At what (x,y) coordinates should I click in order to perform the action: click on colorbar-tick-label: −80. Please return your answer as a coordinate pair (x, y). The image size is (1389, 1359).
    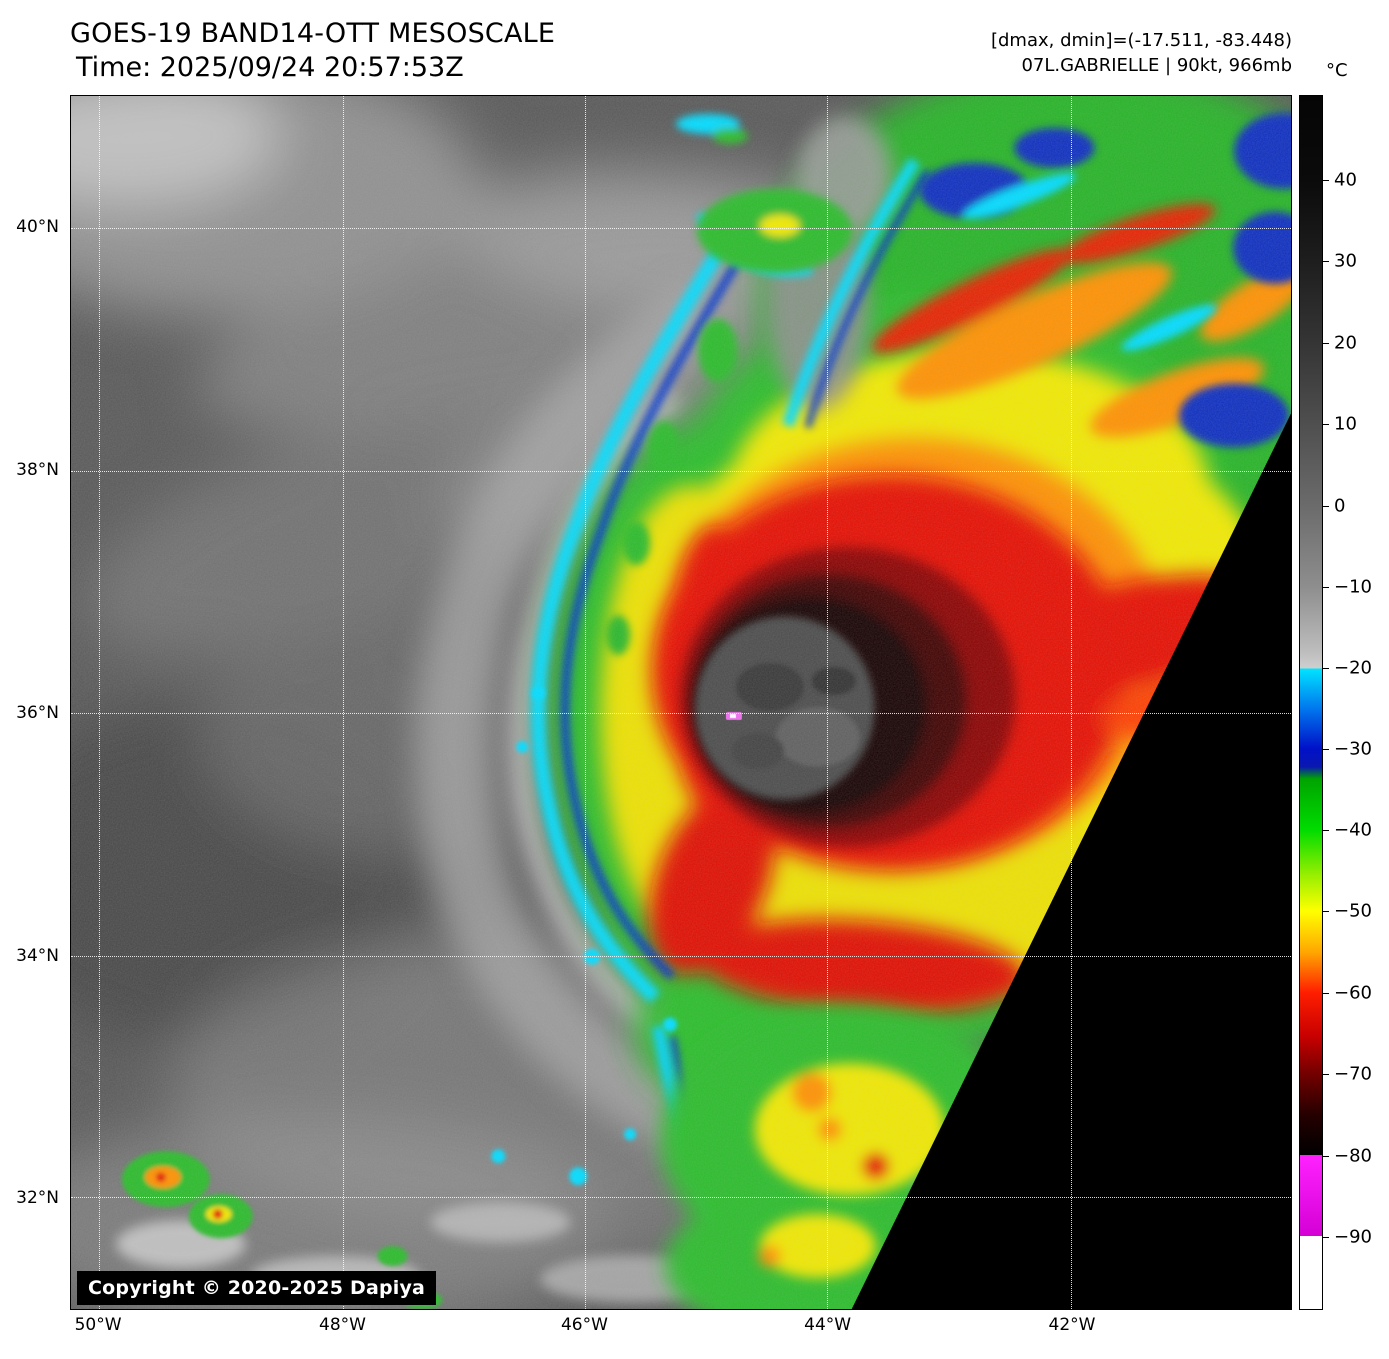
    Looking at the image, I should click on (1353, 1156).